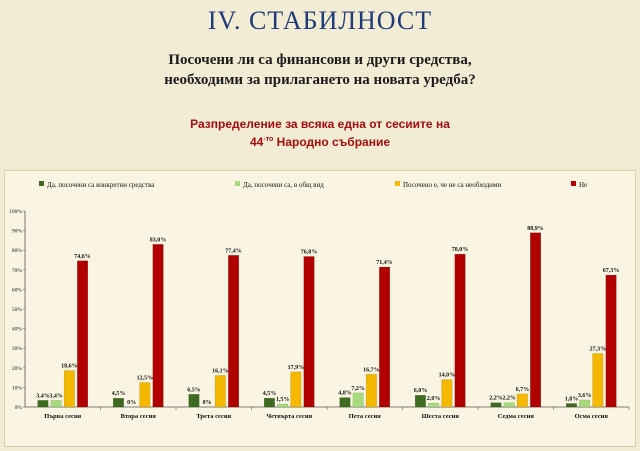 The height and width of the screenshot is (451, 640). I want to click on data-label: 76,8%, so click(309, 252).